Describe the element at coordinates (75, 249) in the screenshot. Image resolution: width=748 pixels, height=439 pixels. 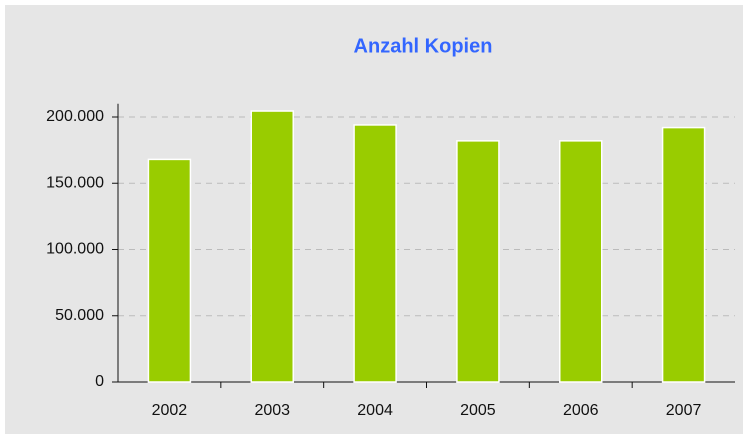
I see `y-tick-label: 100.000` at that location.